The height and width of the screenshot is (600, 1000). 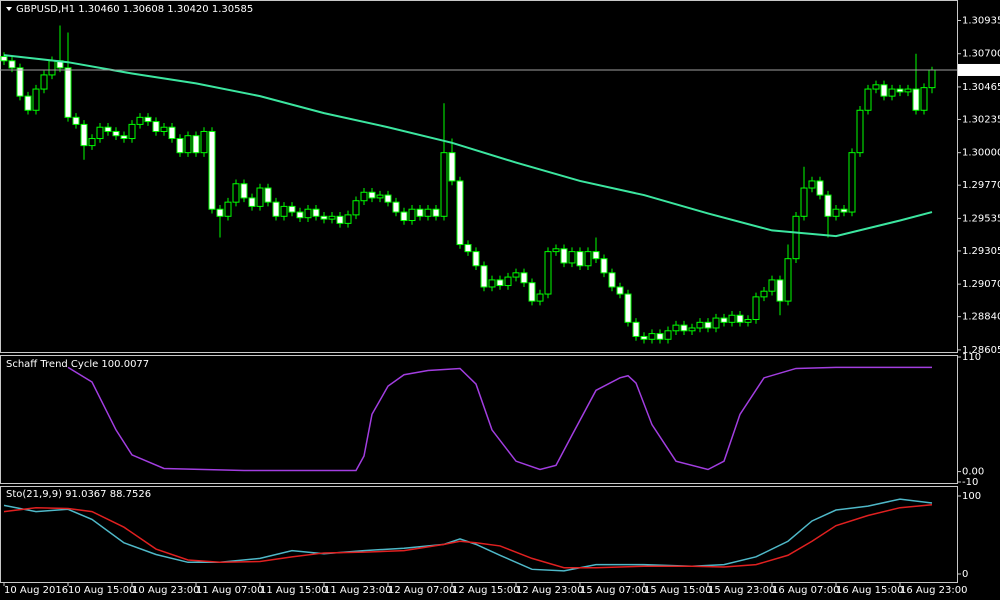 I want to click on x-tick-label: 16 Aug 23:00, so click(x=933, y=590).